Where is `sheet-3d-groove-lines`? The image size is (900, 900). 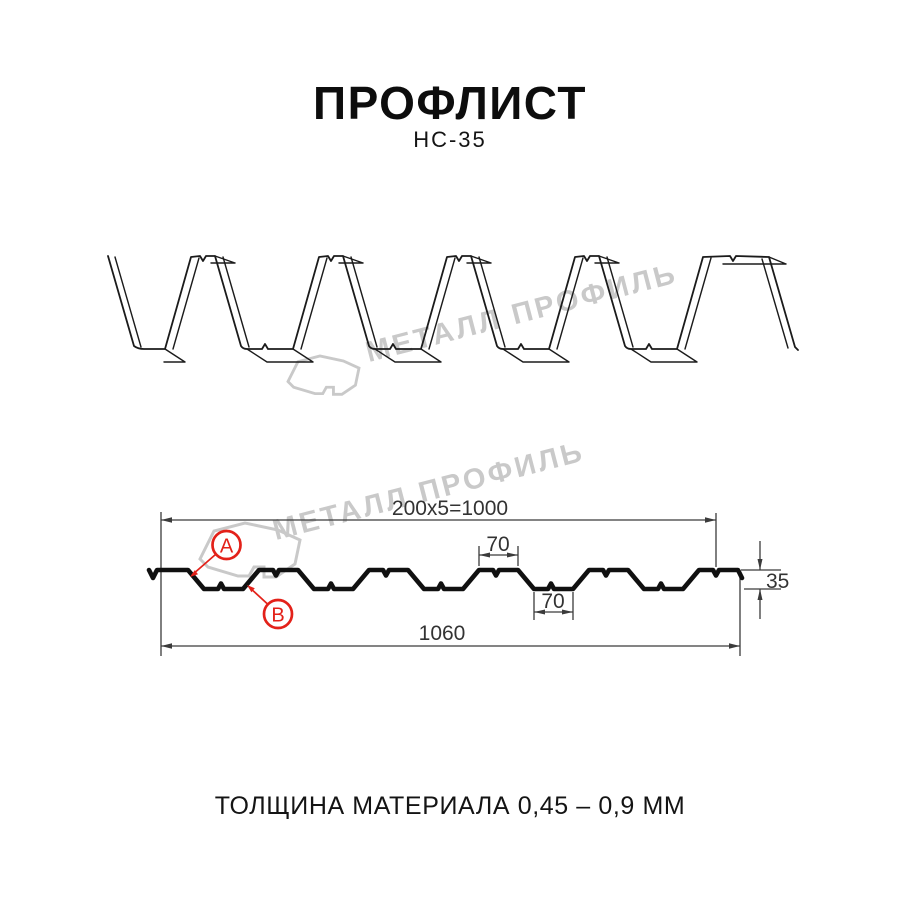 sheet-3d-groove-lines is located at coordinates (451, 303).